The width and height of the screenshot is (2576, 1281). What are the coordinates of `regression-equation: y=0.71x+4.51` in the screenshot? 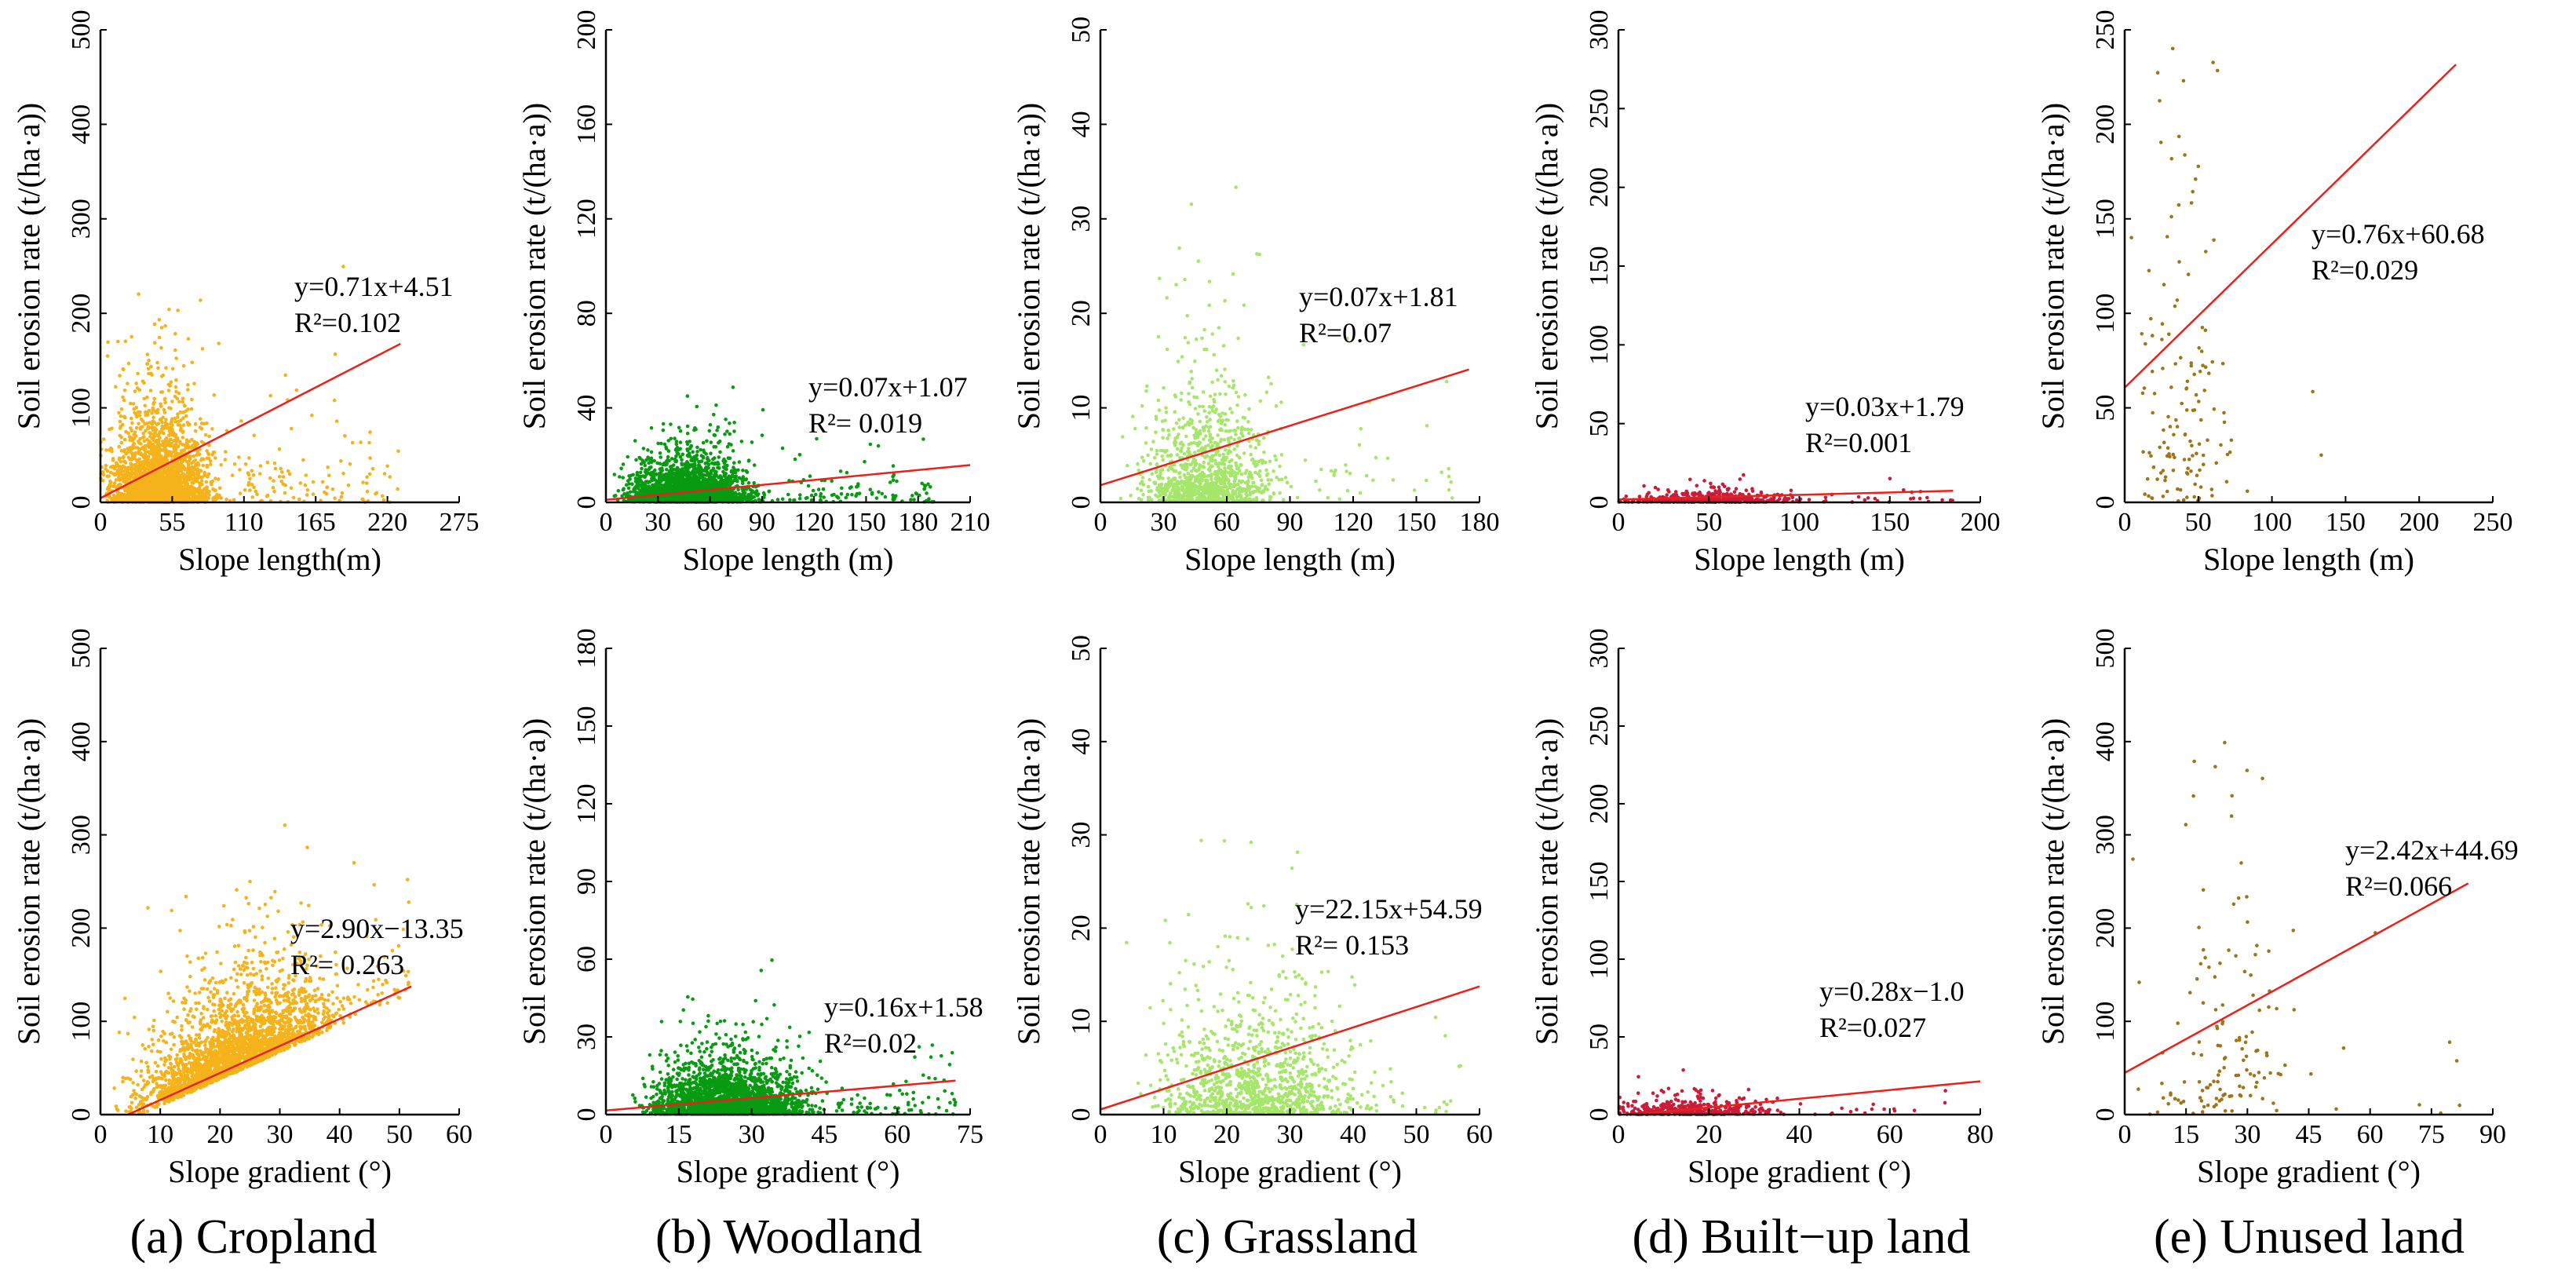 It's located at (374, 286).